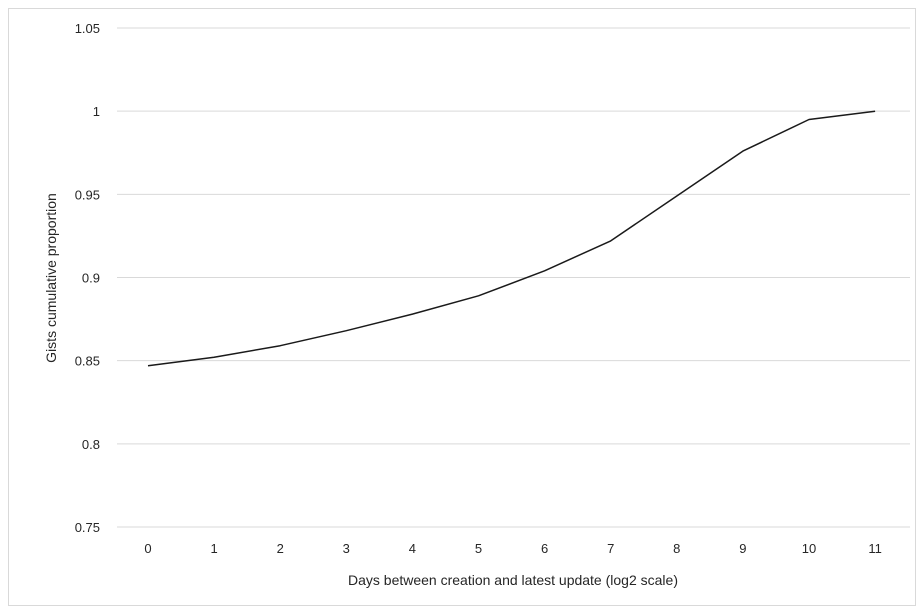 Image resolution: width=920 pixels, height=611 pixels. I want to click on x-axis-ticks: 0 1 2 3 4 5 6 7 8 9 10 11, so click(512, 548).